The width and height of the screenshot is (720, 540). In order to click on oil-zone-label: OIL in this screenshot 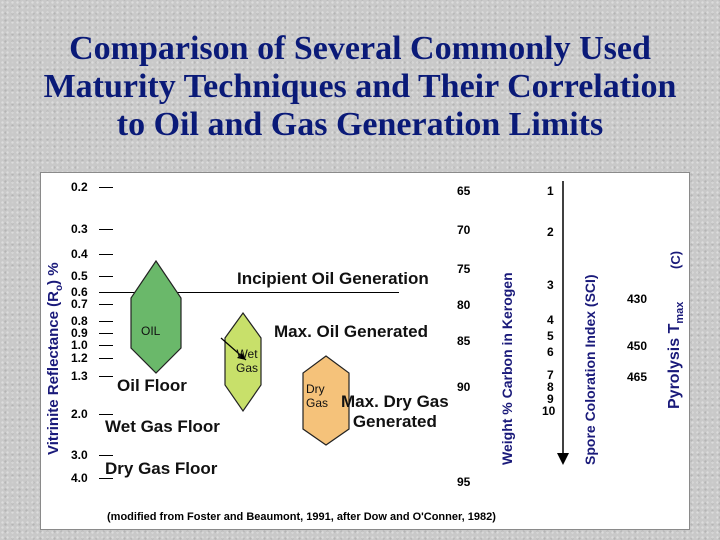, I will do `click(151, 331)`.